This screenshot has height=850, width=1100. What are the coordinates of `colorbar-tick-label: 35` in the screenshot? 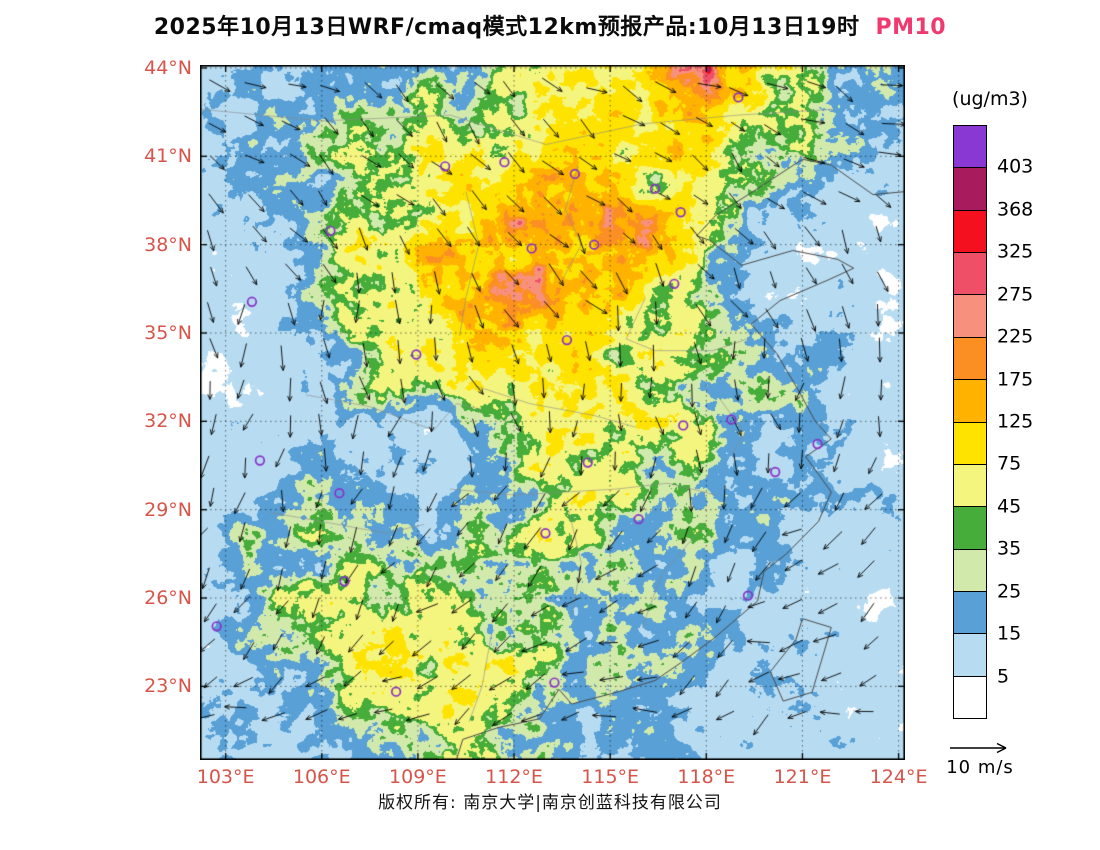 It's located at (1009, 548).